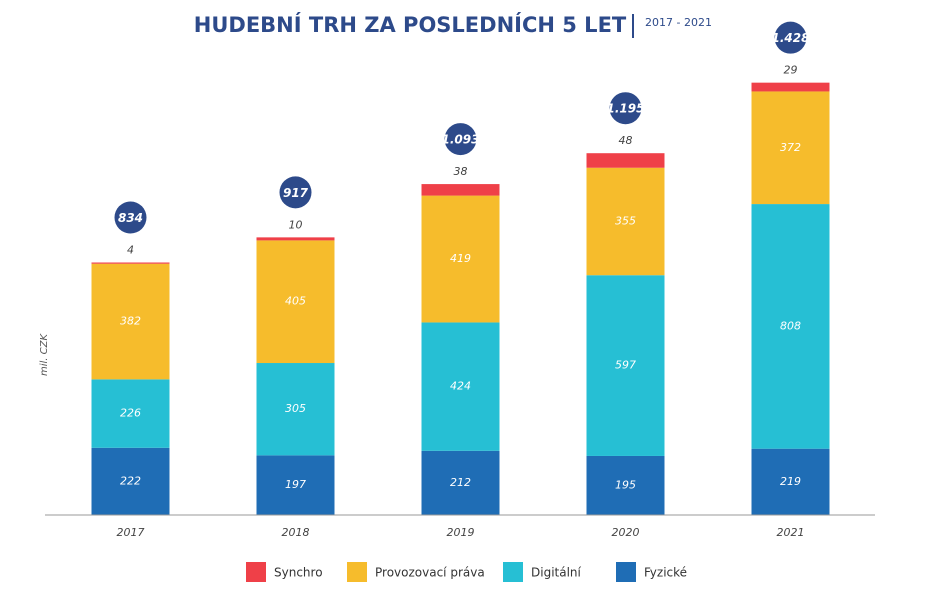 The image size is (933, 607). I want to click on total-label: 1.428, so click(791, 38).